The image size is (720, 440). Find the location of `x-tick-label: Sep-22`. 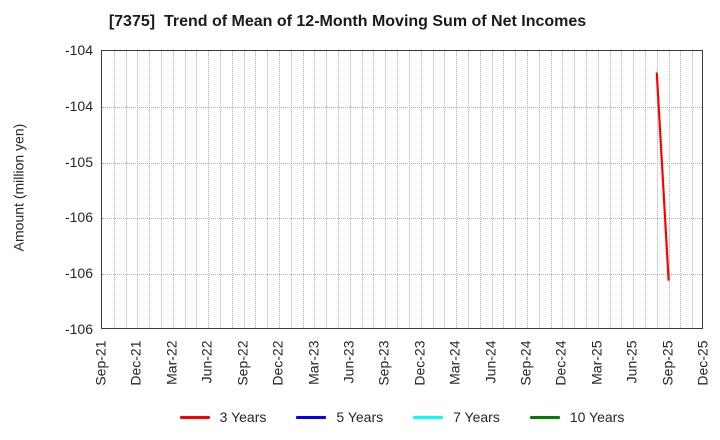

x-tick-label: Sep-22 is located at coordinates (242, 363).